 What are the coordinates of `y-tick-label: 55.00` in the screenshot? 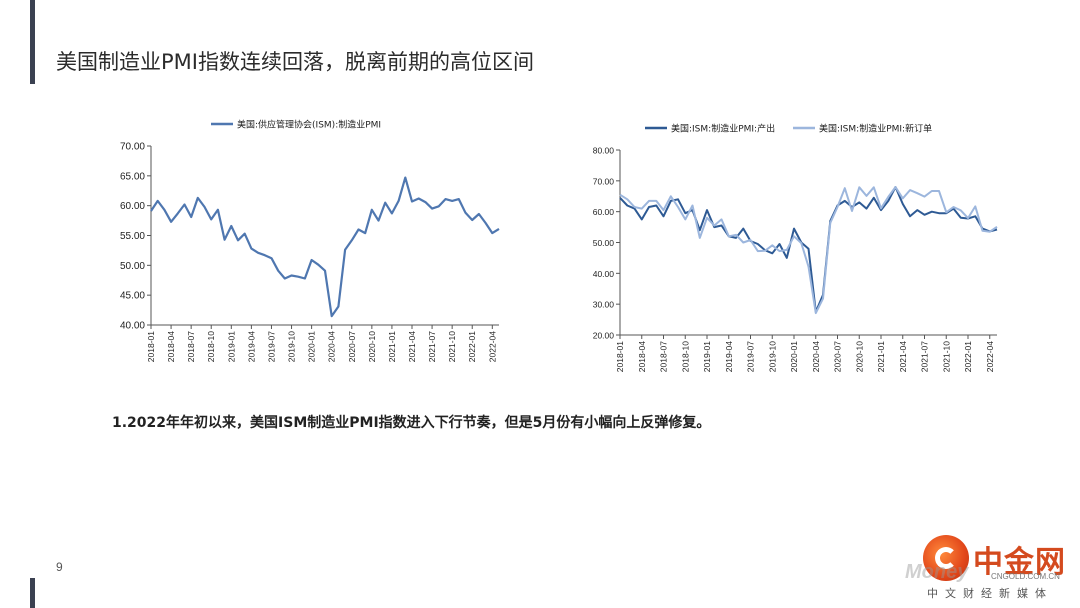 It's located at (132, 236).